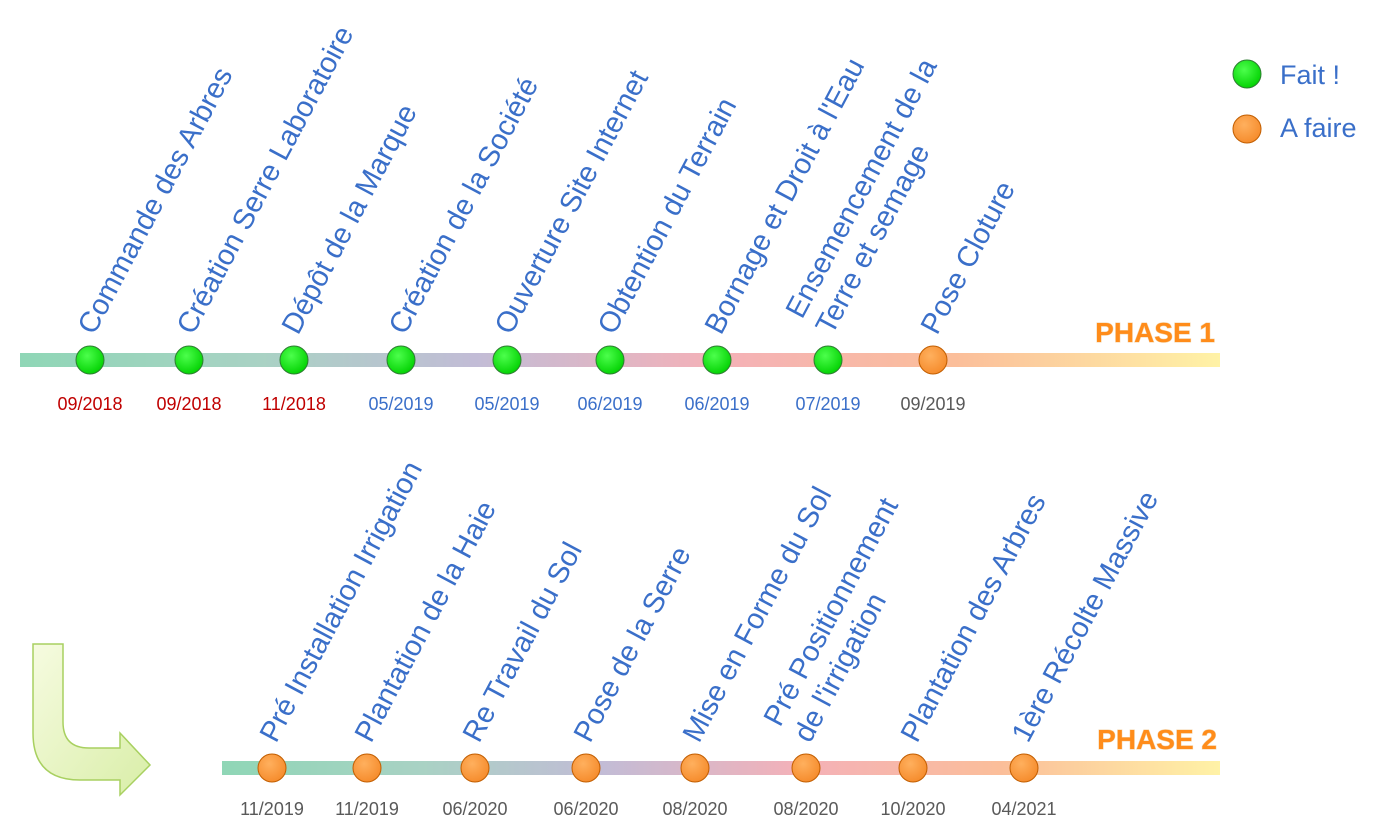 This screenshot has width=1386, height=834. What do you see at coordinates (1294, 101) in the screenshot?
I see `legend: Fait ! A faire` at bounding box center [1294, 101].